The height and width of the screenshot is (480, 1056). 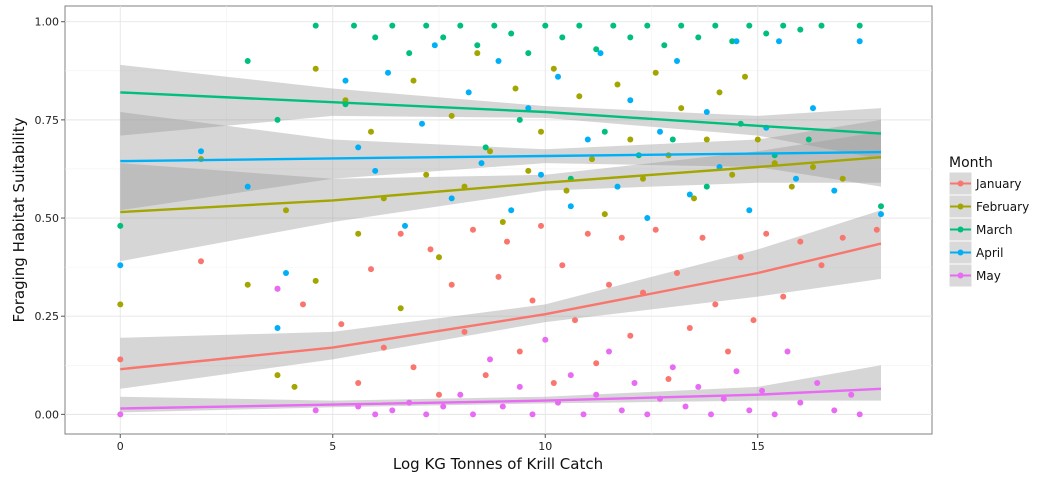 What do you see at coordinates (498, 464) in the screenshot?
I see `x-axis-title: Log KG Tonnes of Krill Catch` at bounding box center [498, 464].